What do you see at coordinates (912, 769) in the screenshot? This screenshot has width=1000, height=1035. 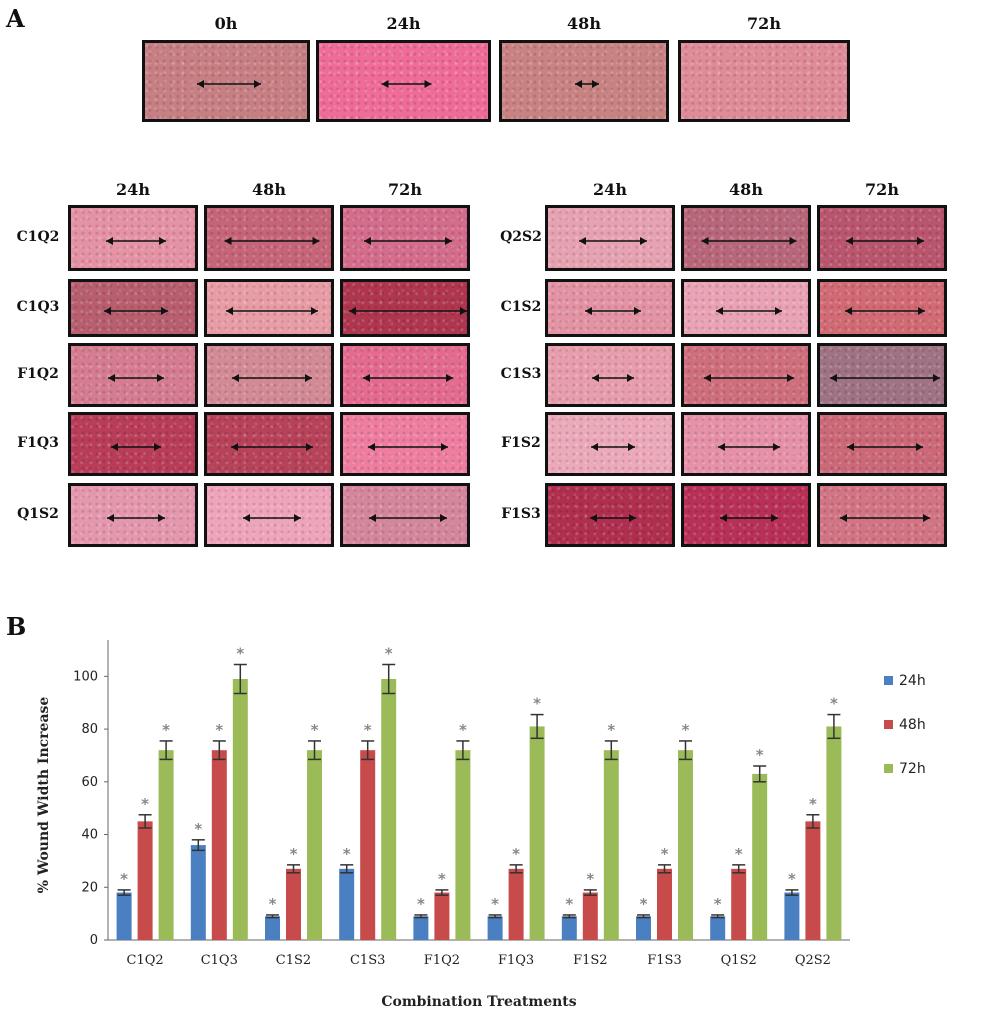 I see `legend-label: 72h` at bounding box center [912, 769].